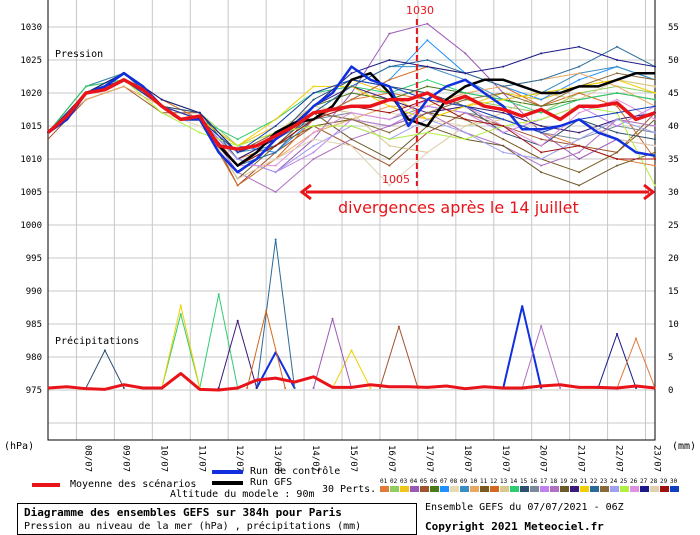 Image resolution: width=700 pixels, height=535 pixels. I want to click on legend-control-label: Run de contrôle, so click(295, 471).